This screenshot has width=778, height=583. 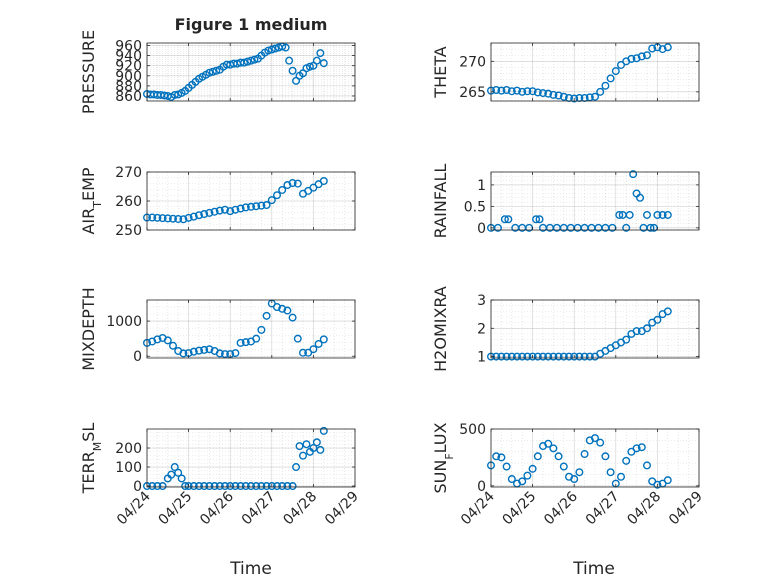 I want to click on pressure-ytick-label: 880, so click(x=128, y=87).